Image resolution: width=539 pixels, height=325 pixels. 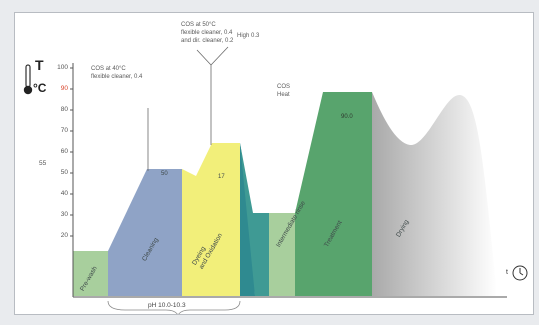 I want to click on y-tick-label: 100, so click(x=62, y=67).